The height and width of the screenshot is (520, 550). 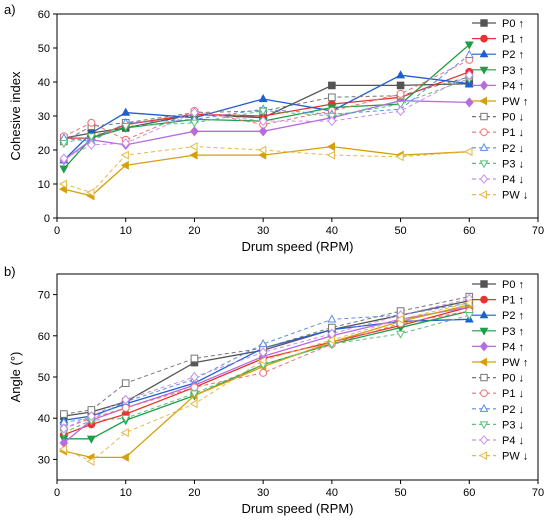 What do you see at coordinates (400, 493) in the screenshot?
I see `x-tick-label: 50` at bounding box center [400, 493].